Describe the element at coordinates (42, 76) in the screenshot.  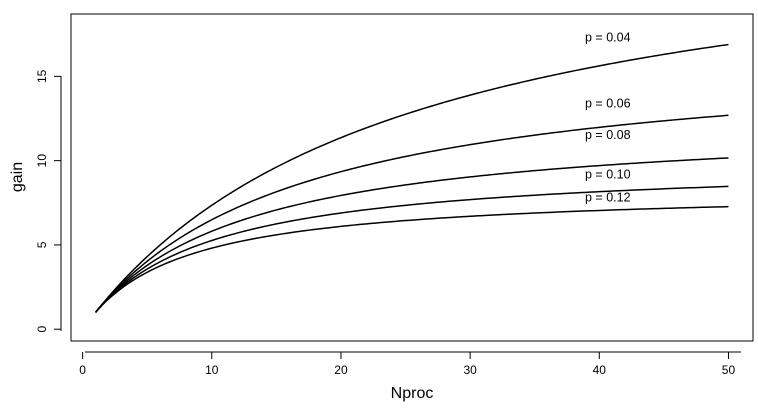
I see `y-tick-label: 15` at that location.